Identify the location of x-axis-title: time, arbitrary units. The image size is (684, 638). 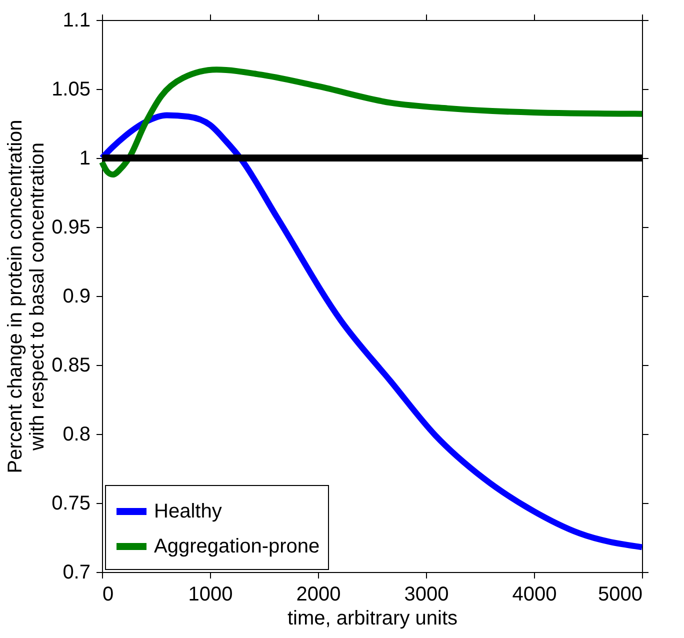
(372, 619).